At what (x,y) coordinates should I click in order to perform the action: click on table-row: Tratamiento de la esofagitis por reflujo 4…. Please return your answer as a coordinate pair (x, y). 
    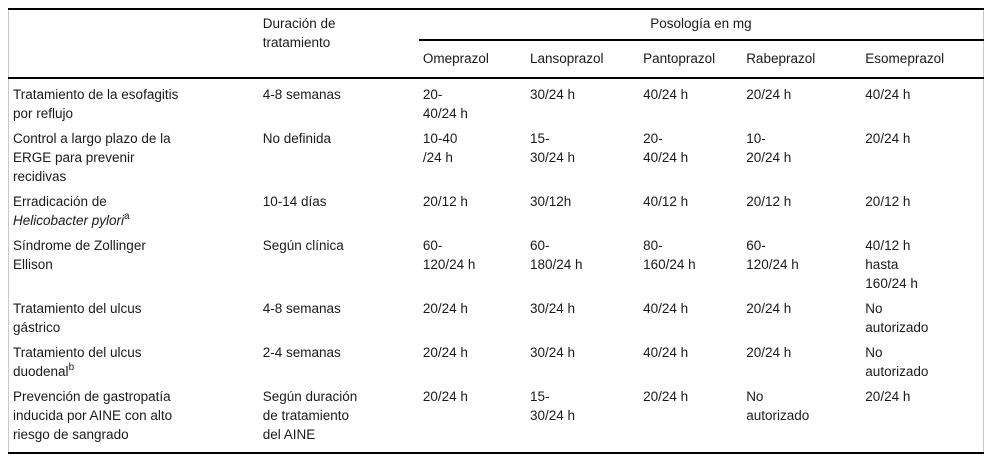
    Looking at the image, I should click on (496, 100).